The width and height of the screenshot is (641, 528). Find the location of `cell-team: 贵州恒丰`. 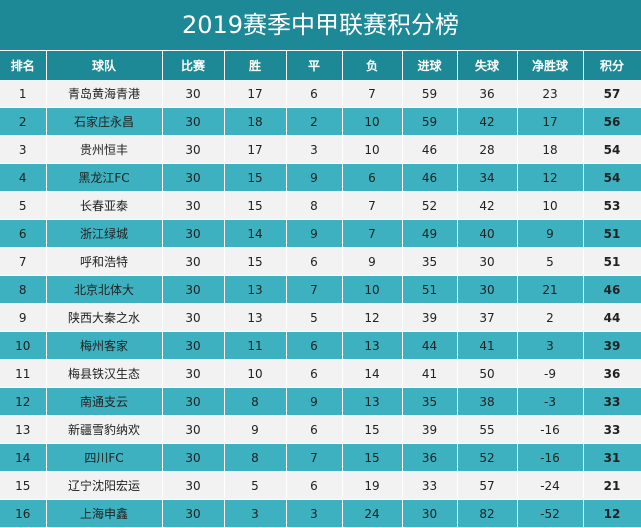

cell-team: 贵州恒丰 is located at coordinates (104, 149).